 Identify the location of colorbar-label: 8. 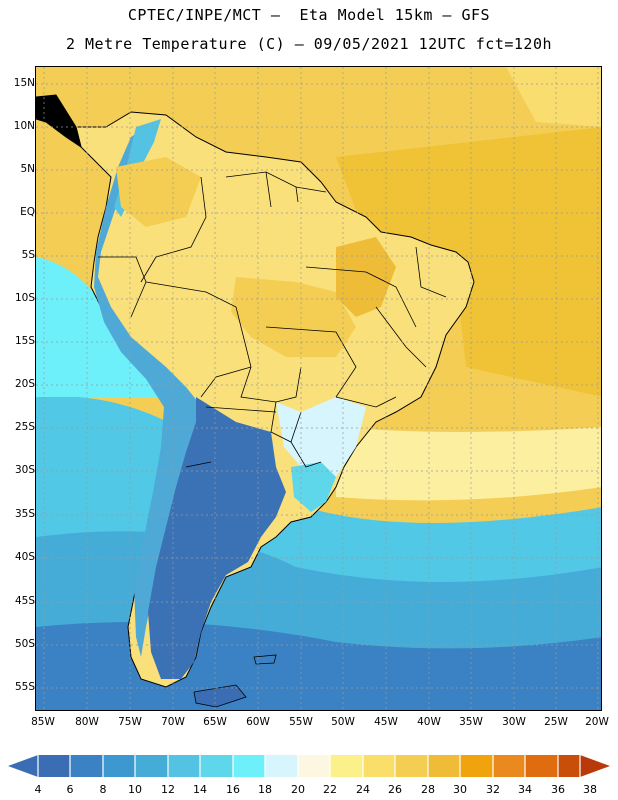
(103, 789).